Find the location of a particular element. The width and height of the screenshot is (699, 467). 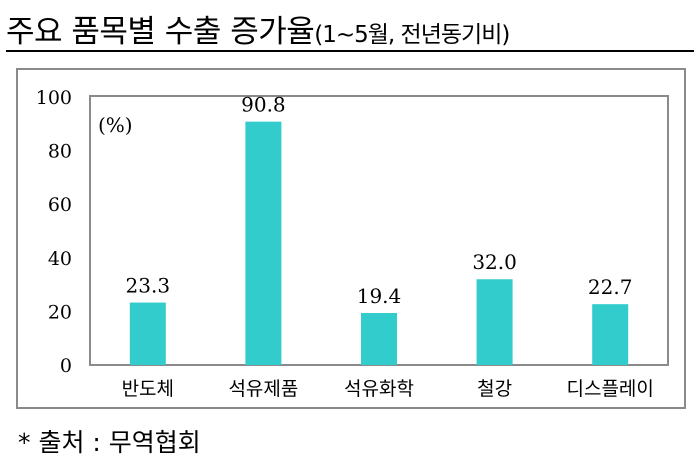

x-tick-label: 반도체 is located at coordinates (148, 389).